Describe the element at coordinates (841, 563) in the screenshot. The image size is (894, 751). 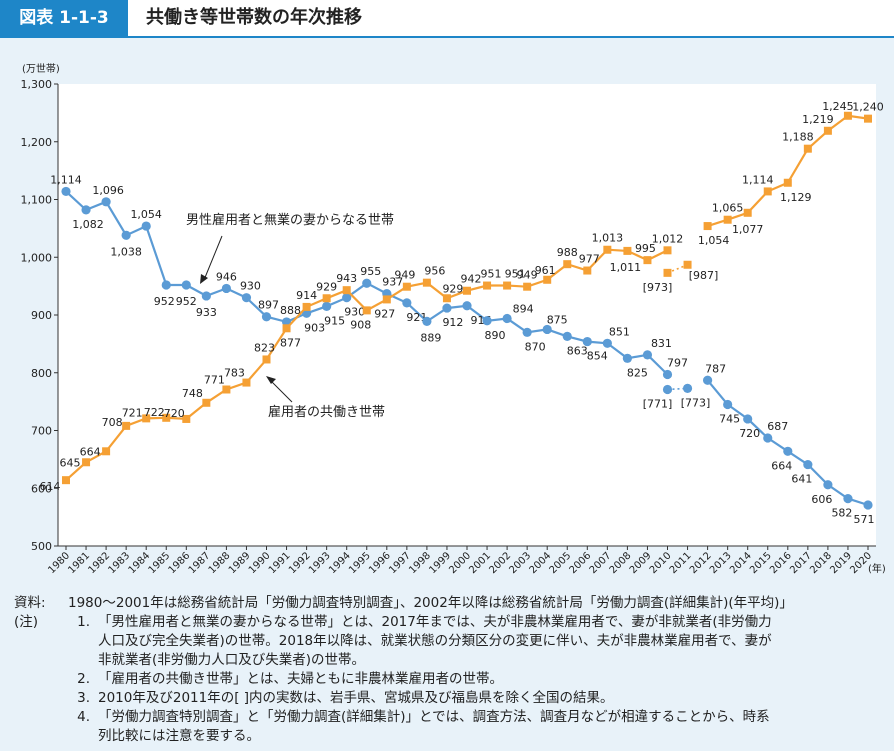
I see `x-tick-label: 2019` at that location.